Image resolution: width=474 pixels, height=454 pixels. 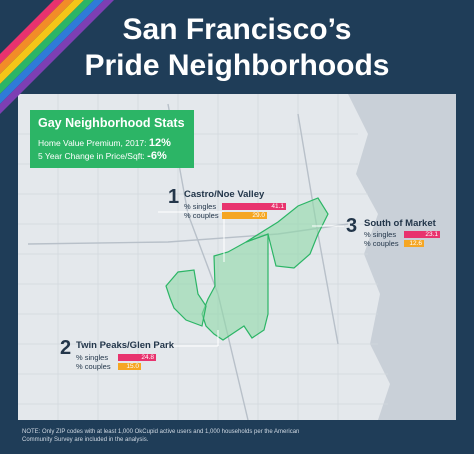 What do you see at coordinates (111, 123) in the screenshot?
I see `stats-heading: Gay Neighborhood Stats` at bounding box center [111, 123].